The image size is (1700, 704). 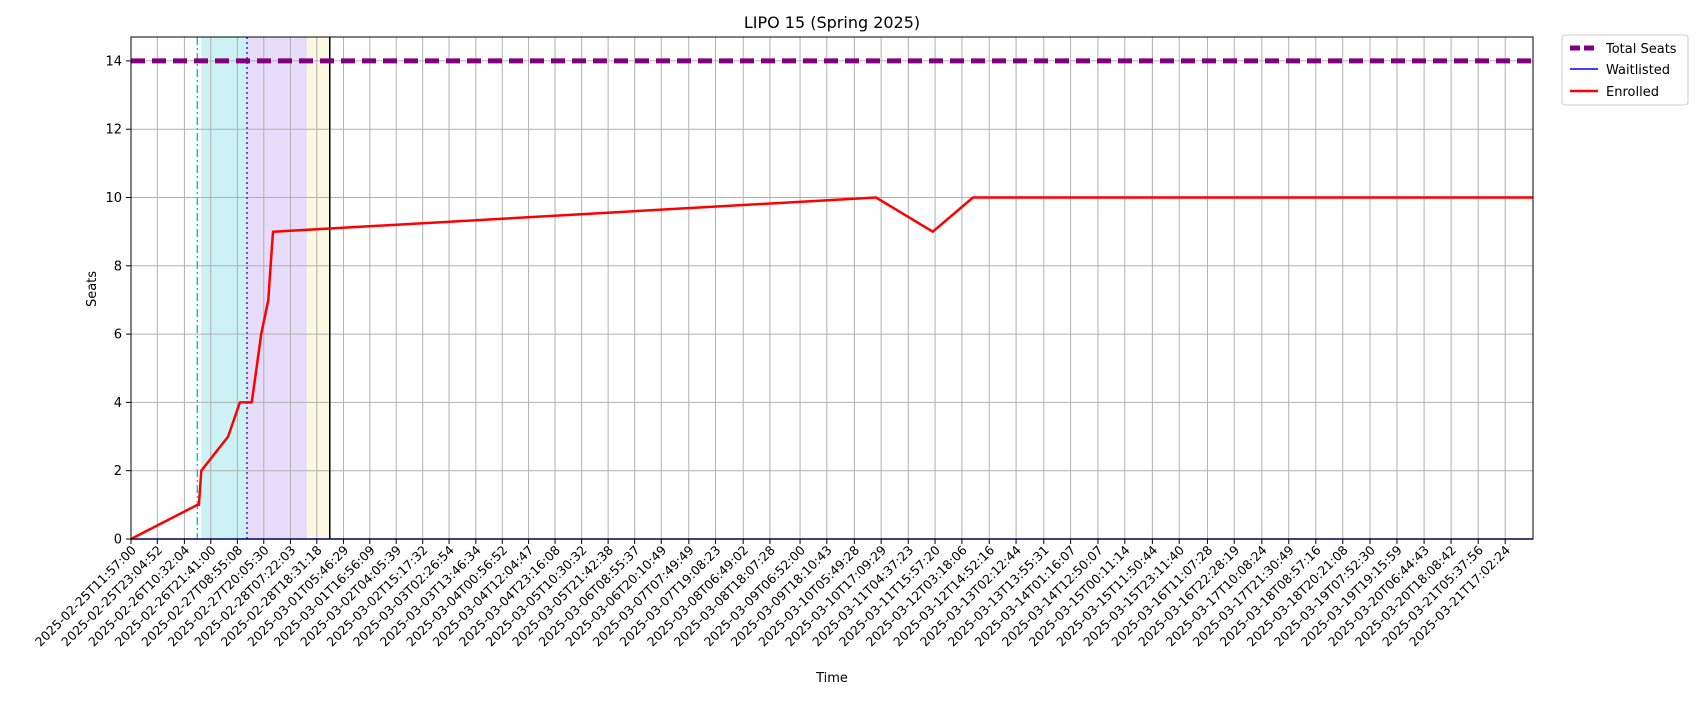 I want to click on event-lines, so click(x=263, y=288).